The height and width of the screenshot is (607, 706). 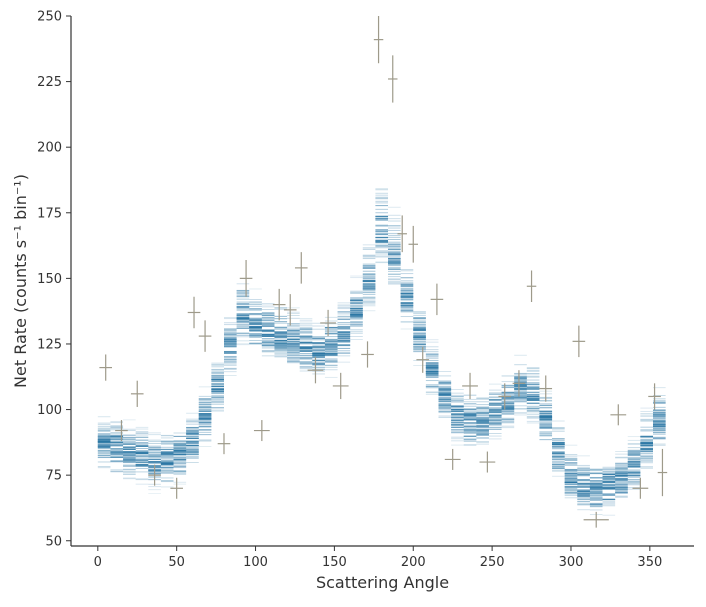 I want to click on y-tick-label: 200, so click(x=49, y=148).